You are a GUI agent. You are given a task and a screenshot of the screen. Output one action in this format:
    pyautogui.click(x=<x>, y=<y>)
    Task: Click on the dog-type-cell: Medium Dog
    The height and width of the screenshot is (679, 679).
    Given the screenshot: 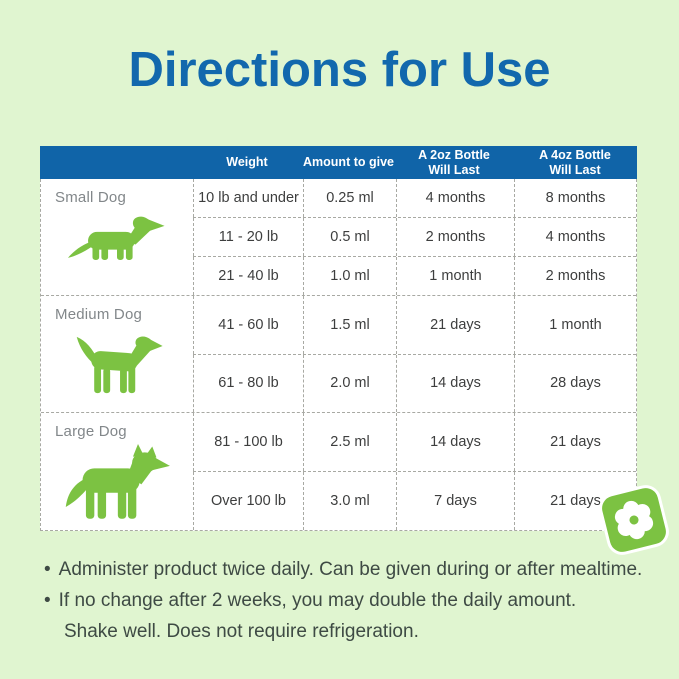 What is the action you would take?
    pyautogui.click(x=117, y=354)
    